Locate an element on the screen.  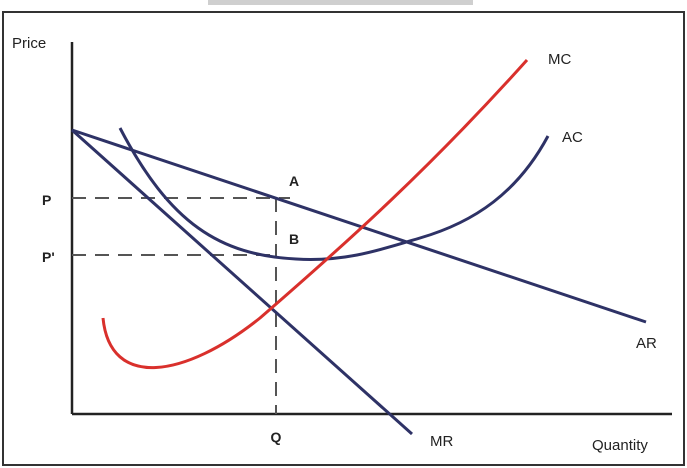
mr-curve-label: MR is located at coordinates (441, 441).